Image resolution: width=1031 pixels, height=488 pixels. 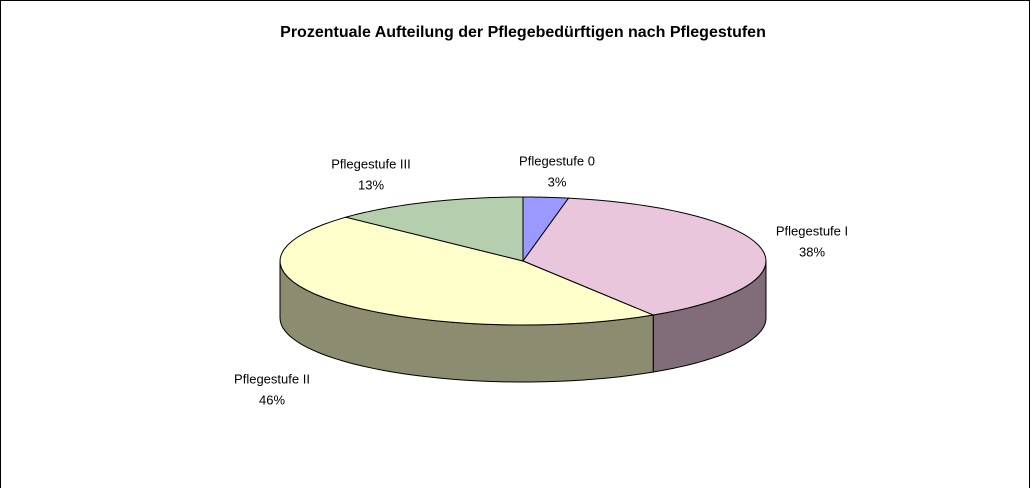 What do you see at coordinates (371, 184) in the screenshot?
I see `value-label: 13%` at bounding box center [371, 184].